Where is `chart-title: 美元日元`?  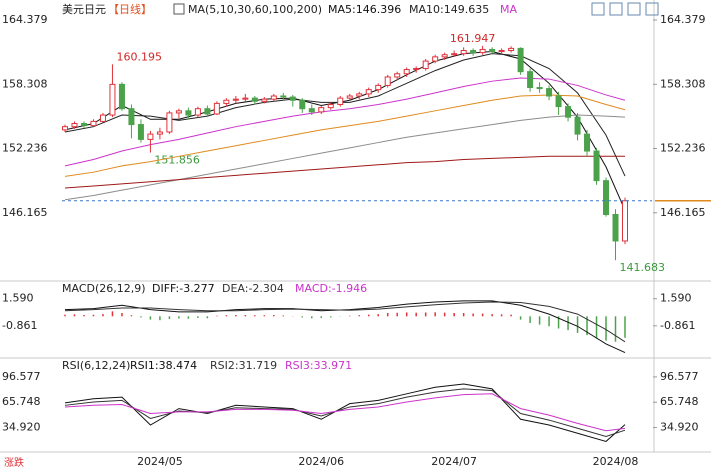
chart-title: 美元日元 is located at coordinates (84, 9).